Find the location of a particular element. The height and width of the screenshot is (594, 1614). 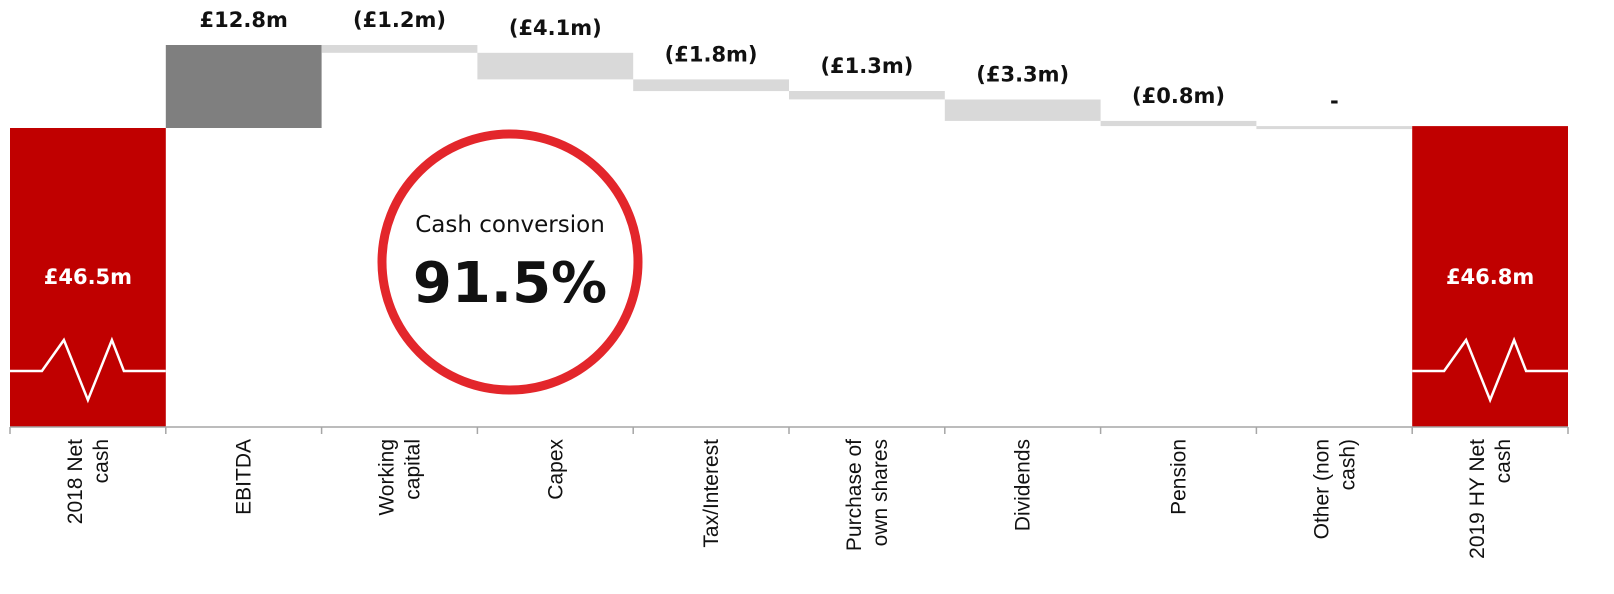

value-label-5: (£1.8m) is located at coordinates (711, 54).